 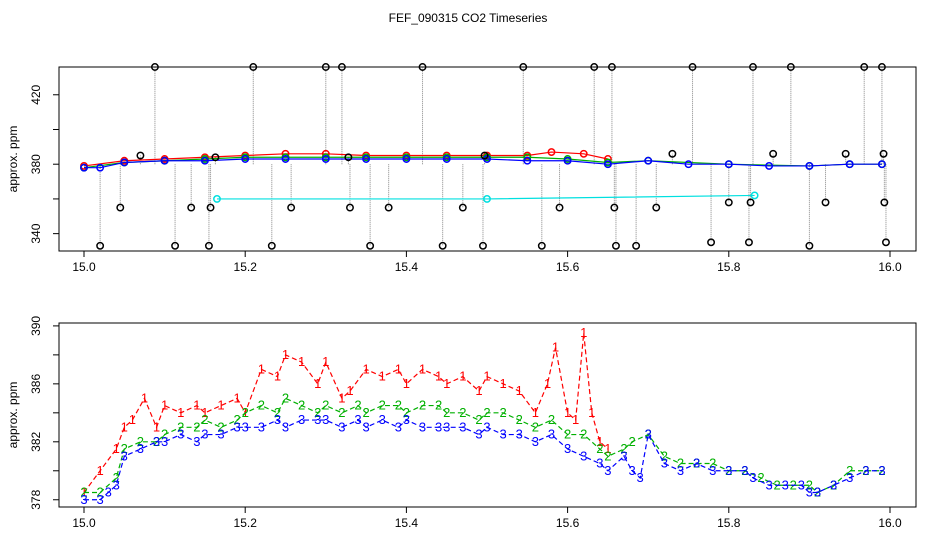 What do you see at coordinates (407, 523) in the screenshot?
I see `x-tick-label: 15.4` at bounding box center [407, 523].